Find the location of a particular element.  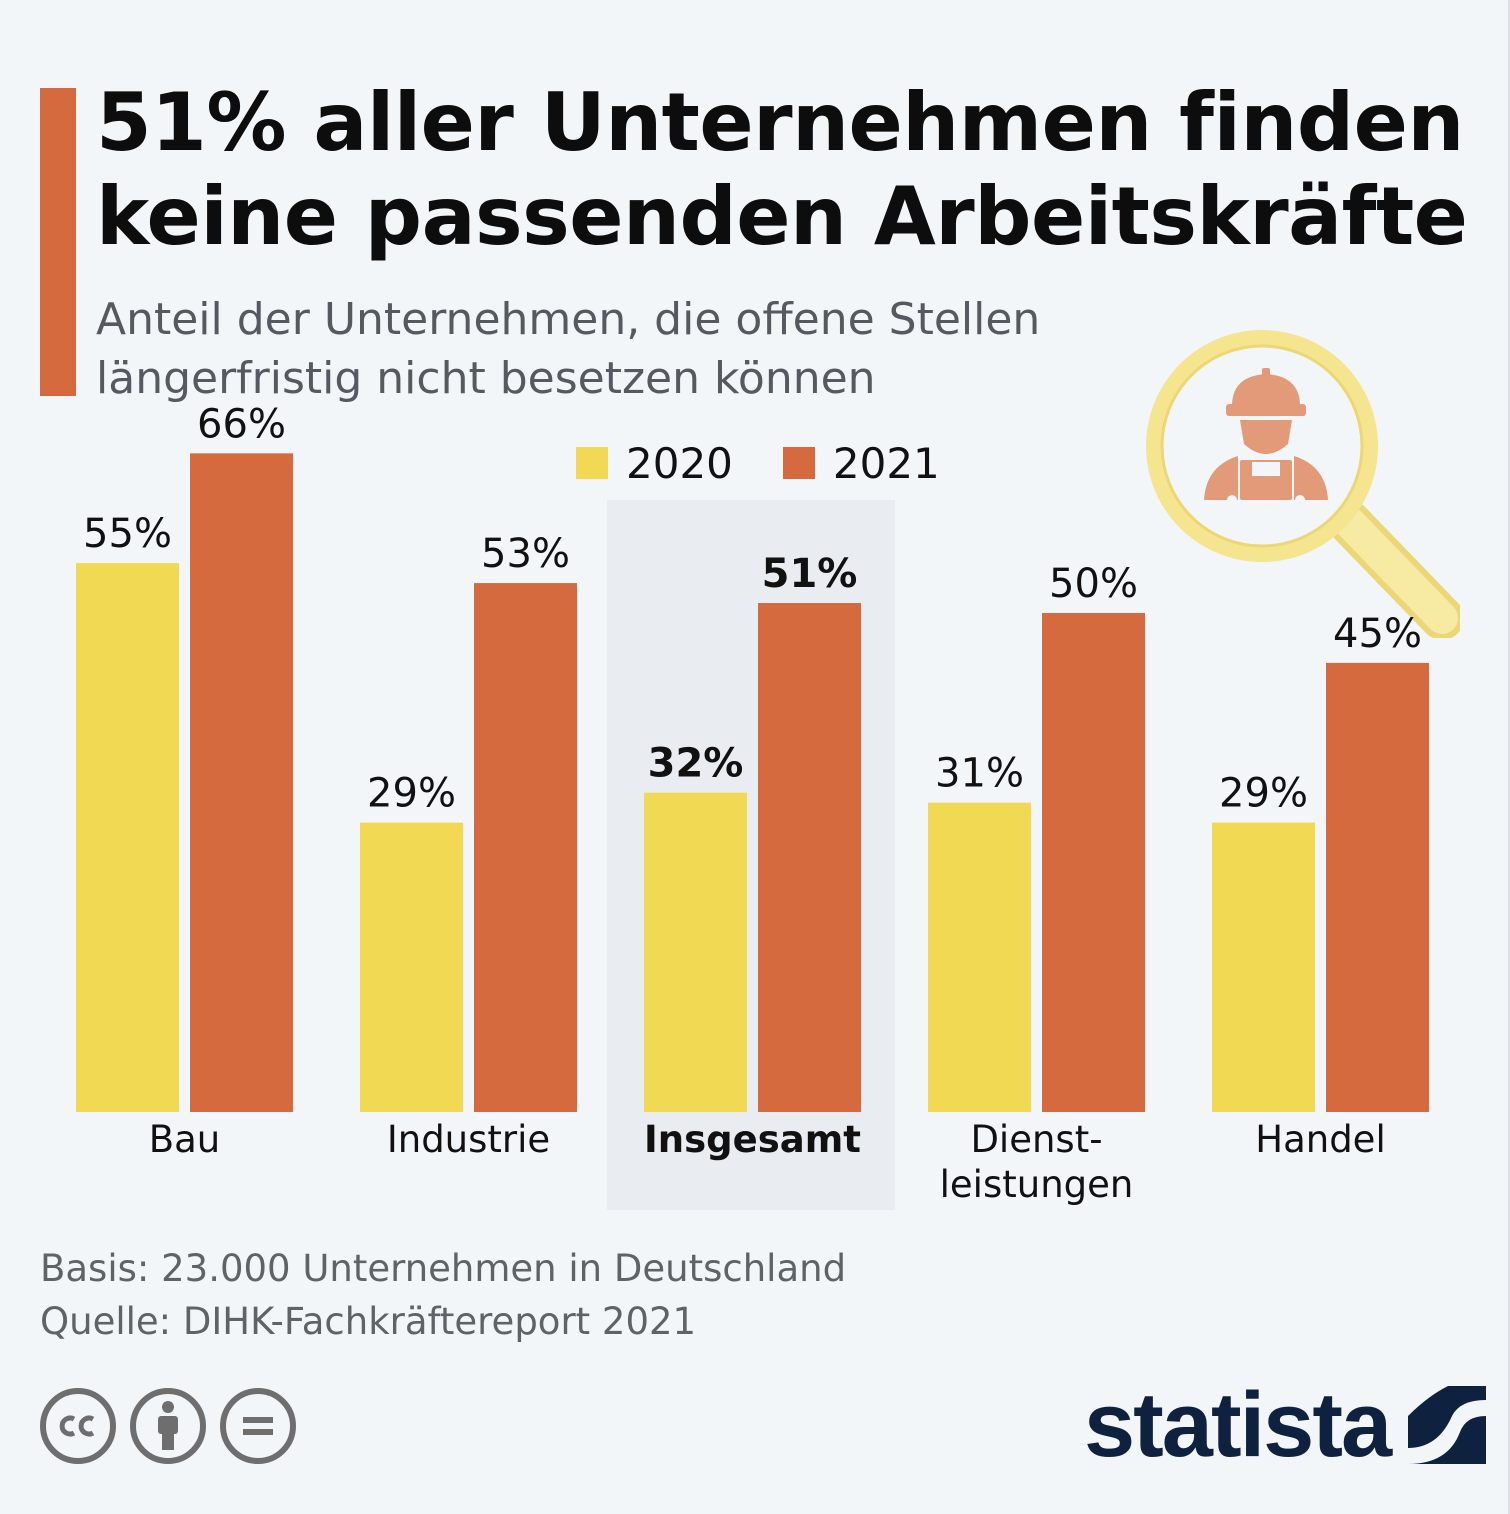

legend-swatch-2020 is located at coordinates (592, 463).